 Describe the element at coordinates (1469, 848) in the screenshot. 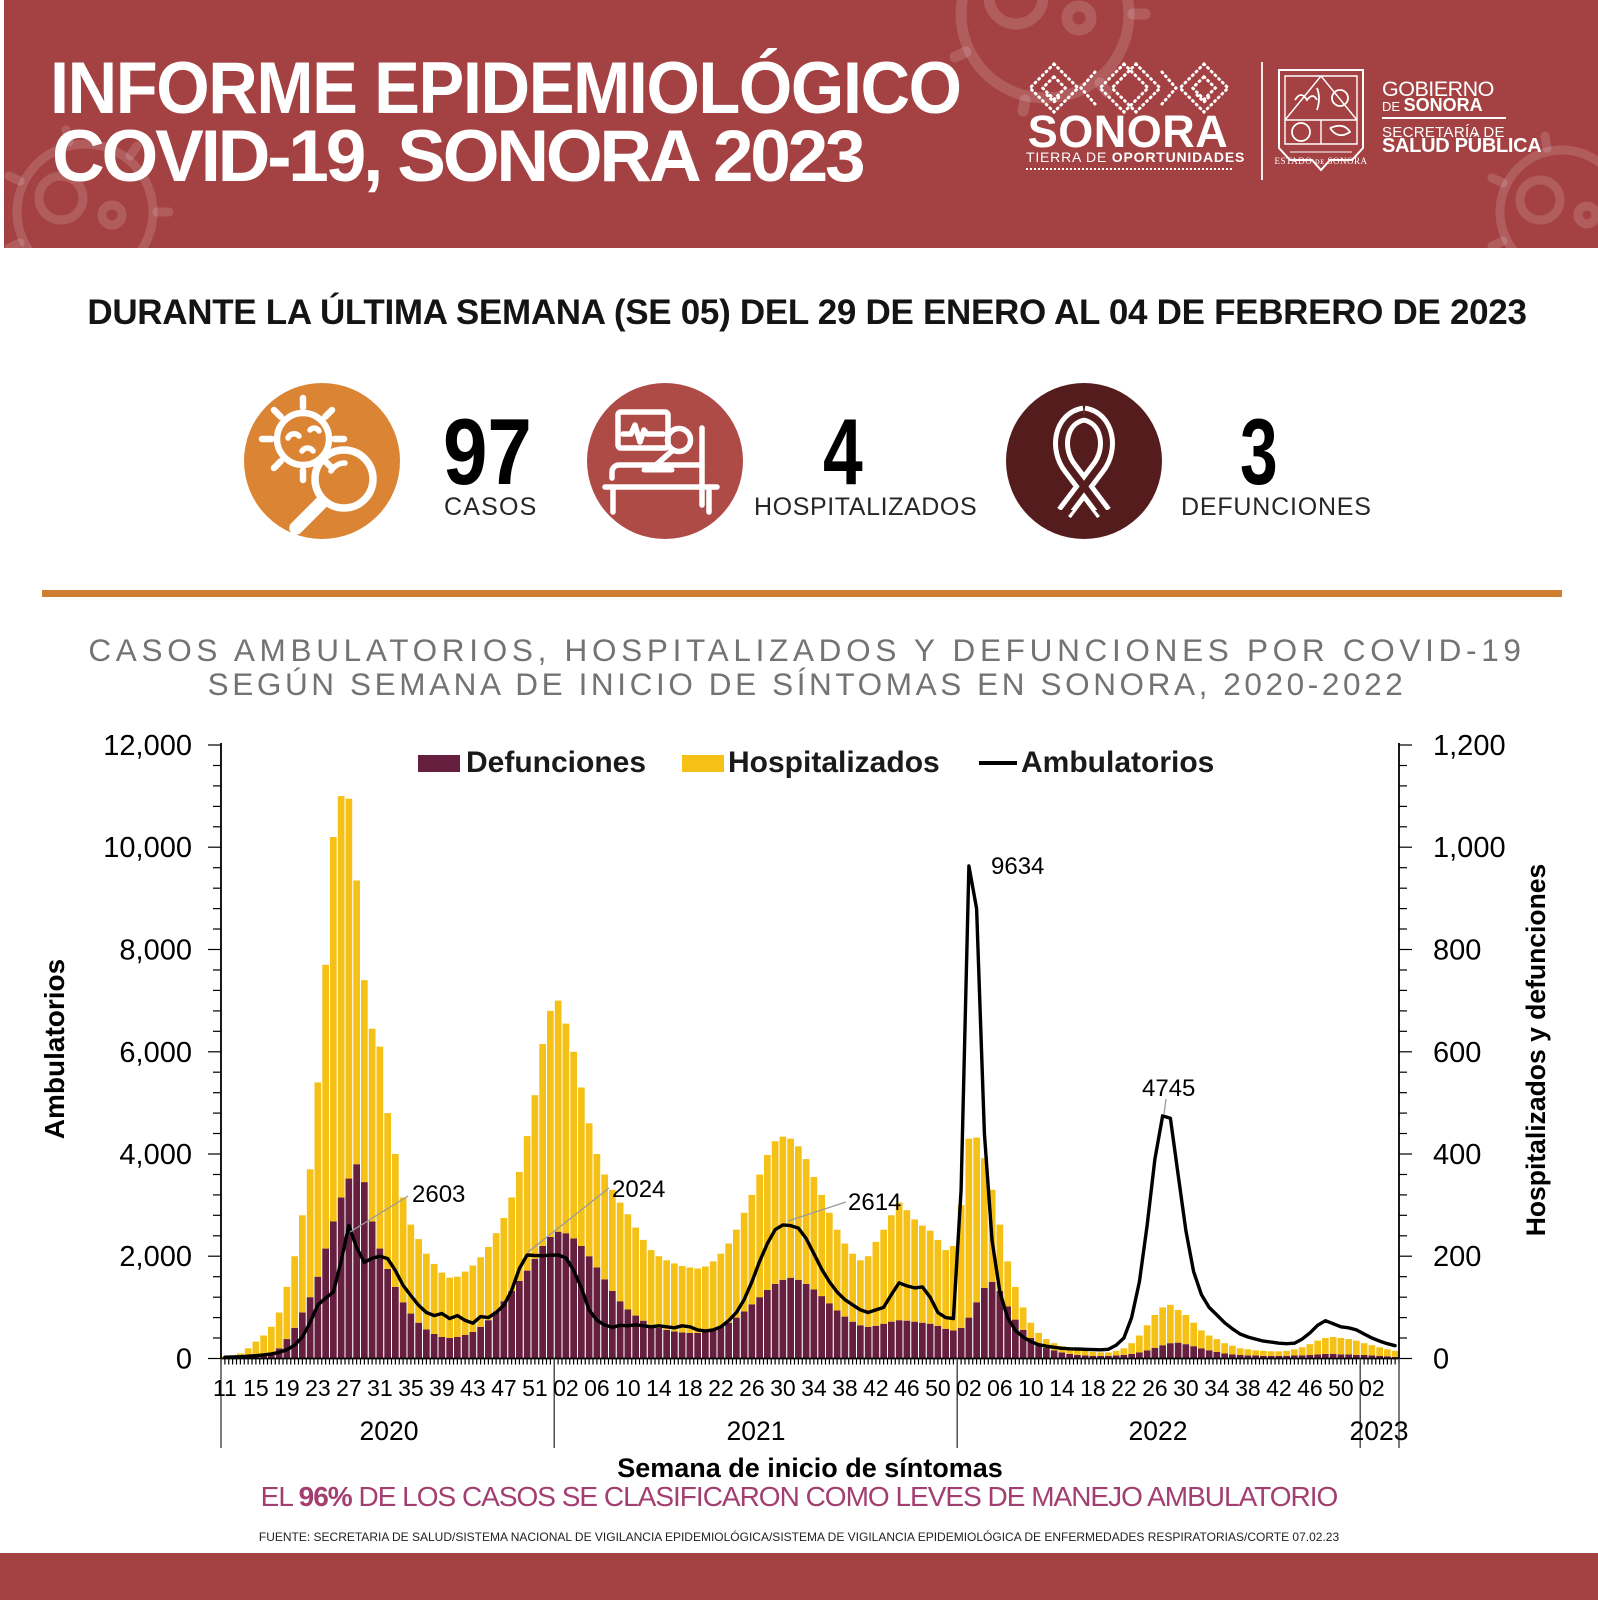

I see `svg-text: 1,000` at that location.